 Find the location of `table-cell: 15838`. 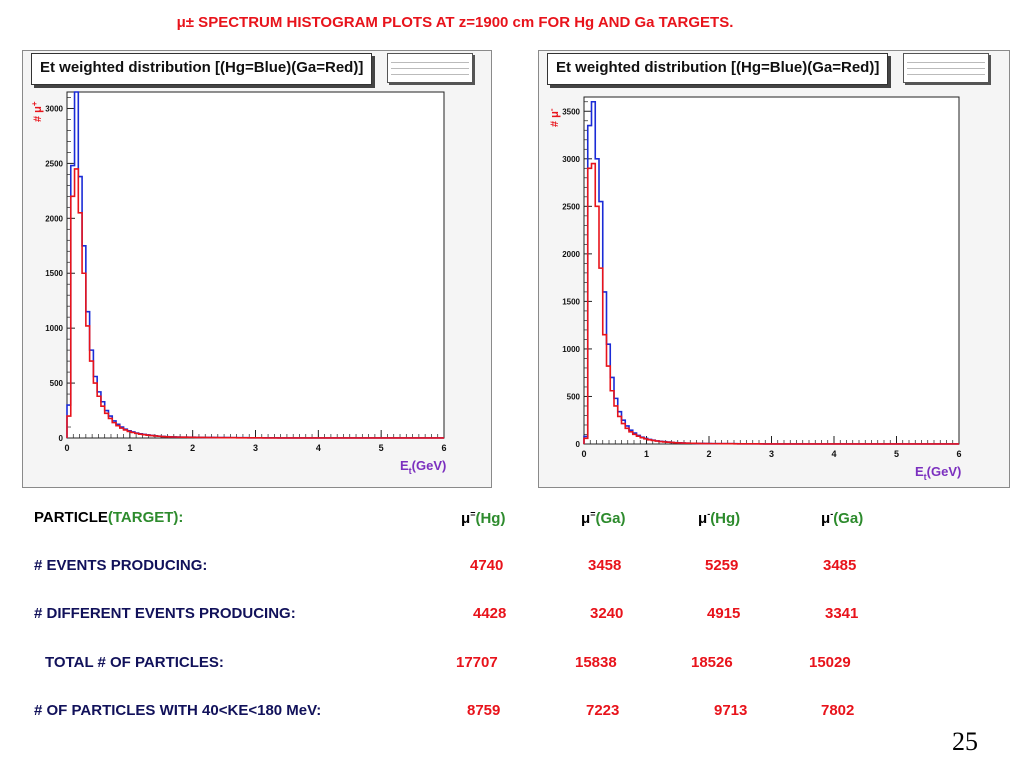

table-cell: 15838 is located at coordinates (596, 662).